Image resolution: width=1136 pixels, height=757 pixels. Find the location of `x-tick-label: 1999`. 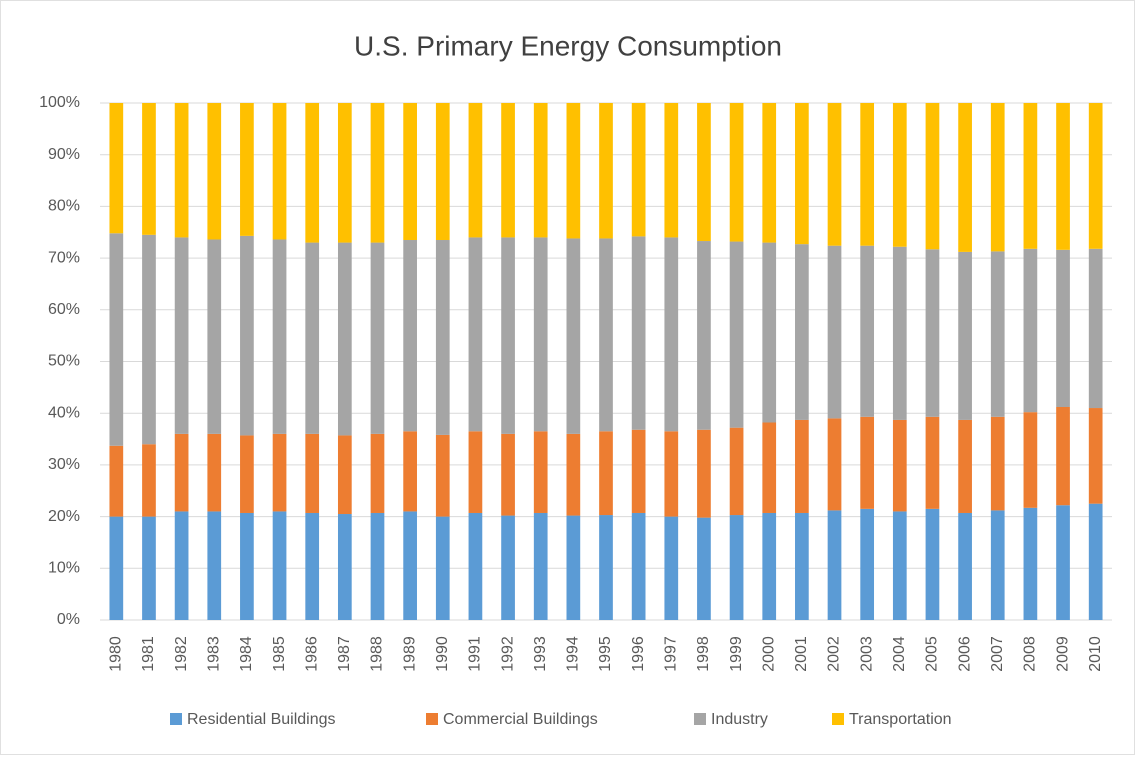

x-tick-label: 1999 is located at coordinates (736, 654).